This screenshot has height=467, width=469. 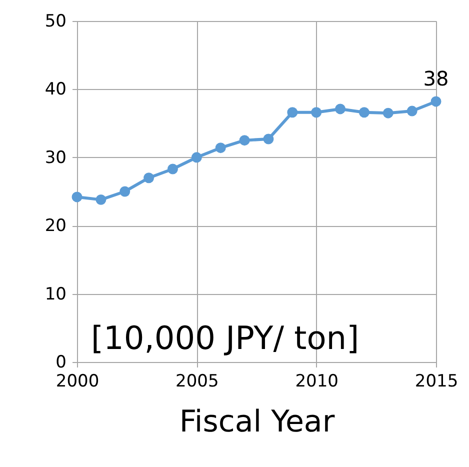 What do you see at coordinates (61, 362) in the screenshot?
I see `y-tick-label: 0` at bounding box center [61, 362].